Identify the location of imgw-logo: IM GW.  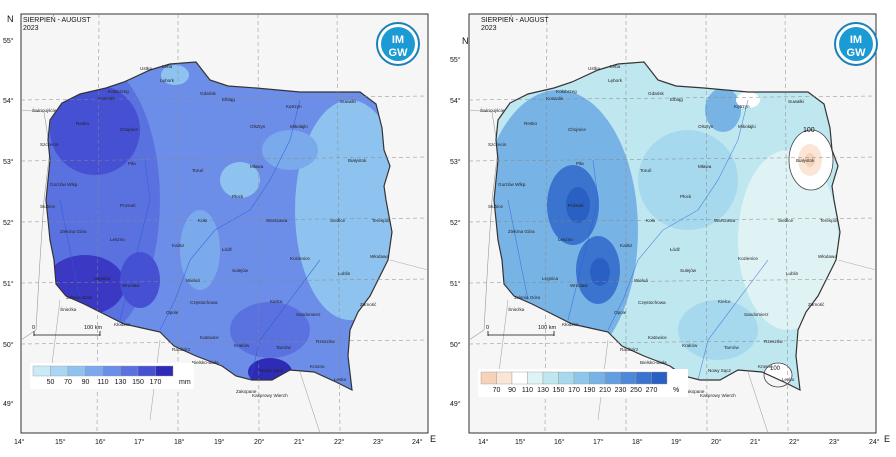
(856, 44).